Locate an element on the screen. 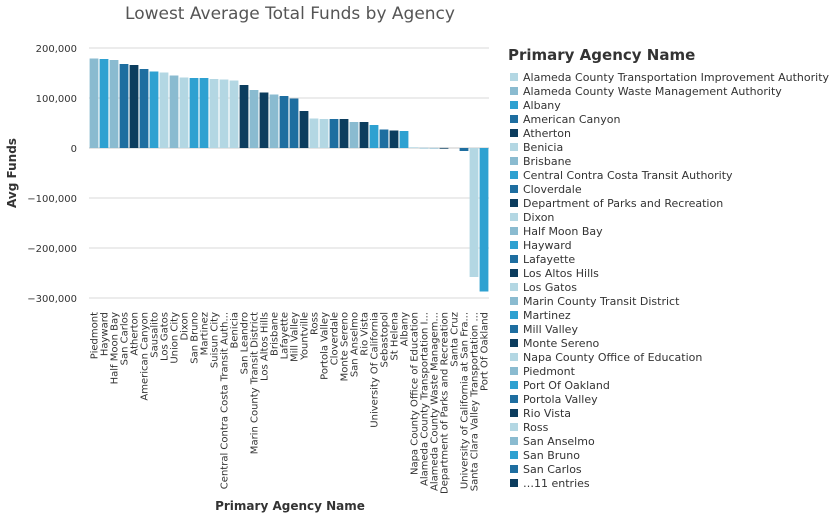 Image resolution: width=839 pixels, height=517 pixels. legend-item-label: San Carlos is located at coordinates (552, 469).